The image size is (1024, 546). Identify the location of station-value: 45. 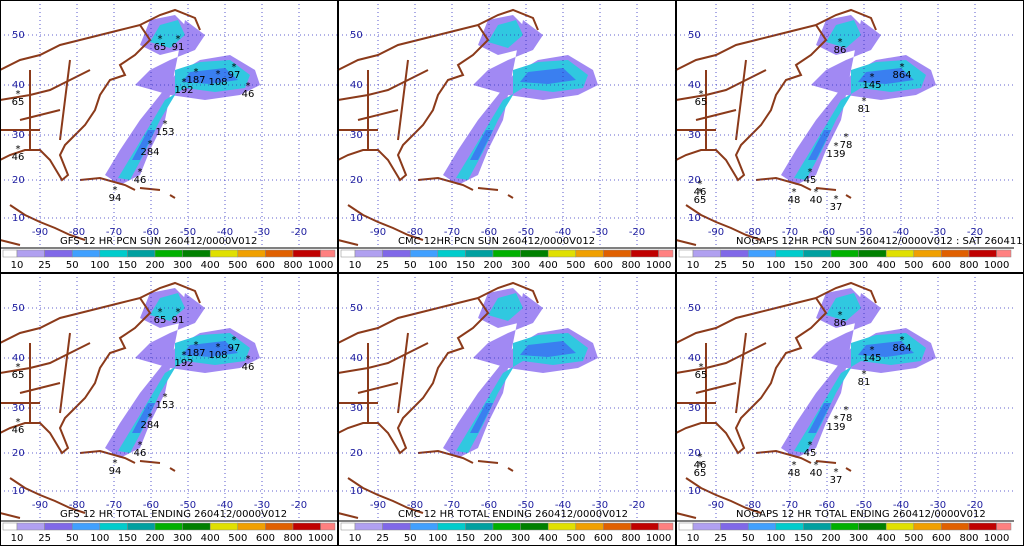
(810, 453).